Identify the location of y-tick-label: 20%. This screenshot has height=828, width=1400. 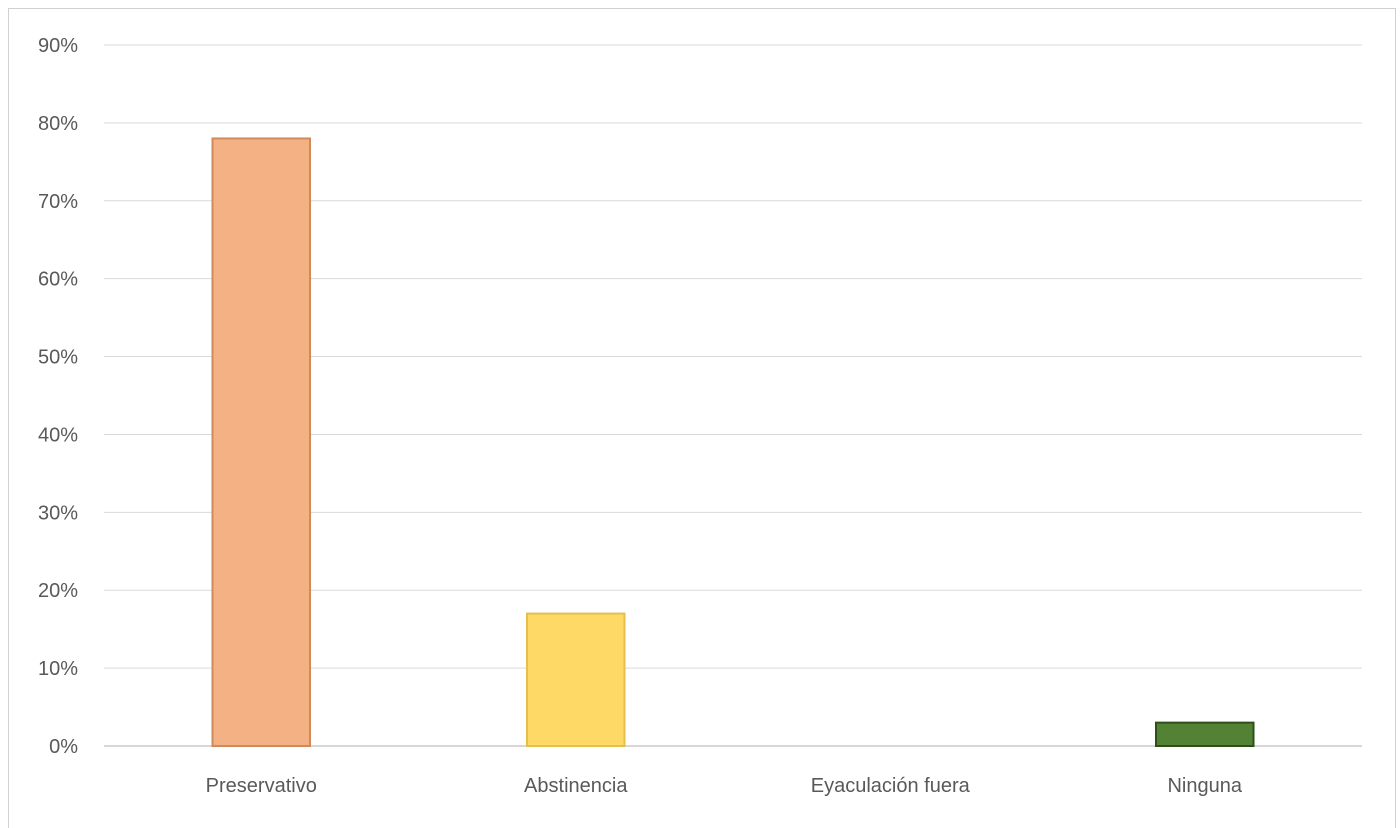
(58, 591).